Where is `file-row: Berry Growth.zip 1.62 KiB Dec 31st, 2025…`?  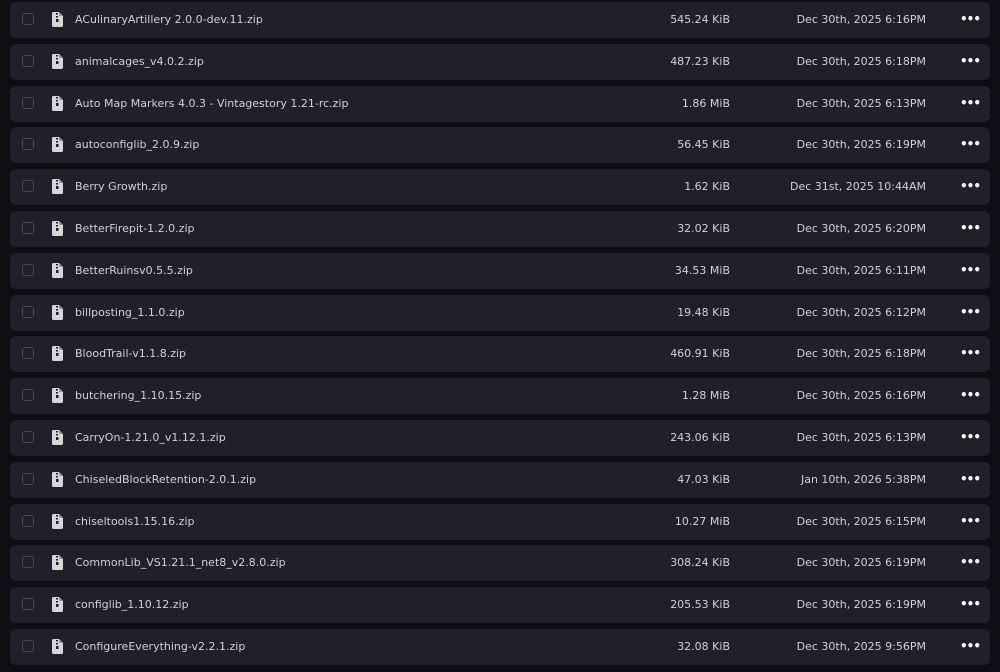
file-row: Berry Growth.zip 1.62 KiB Dec 31st, 2025… is located at coordinates (500, 187).